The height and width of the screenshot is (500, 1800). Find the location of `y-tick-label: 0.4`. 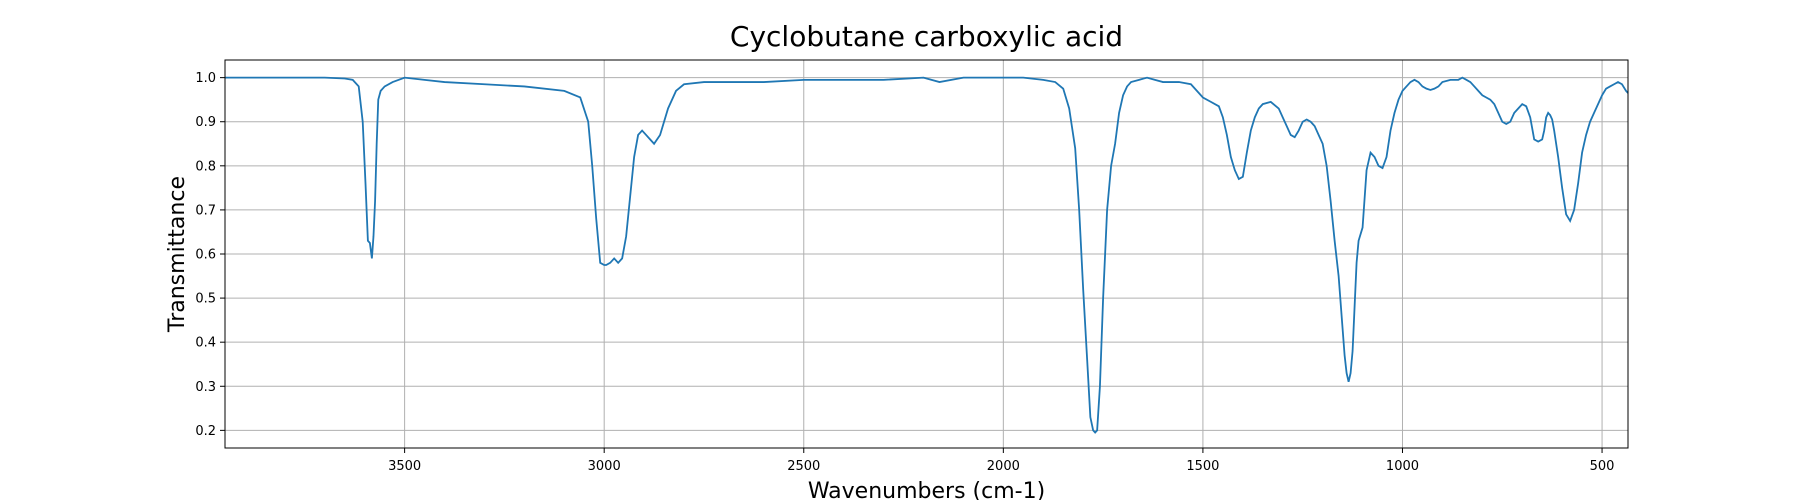

y-tick-label: 0.4 is located at coordinates (205, 343).